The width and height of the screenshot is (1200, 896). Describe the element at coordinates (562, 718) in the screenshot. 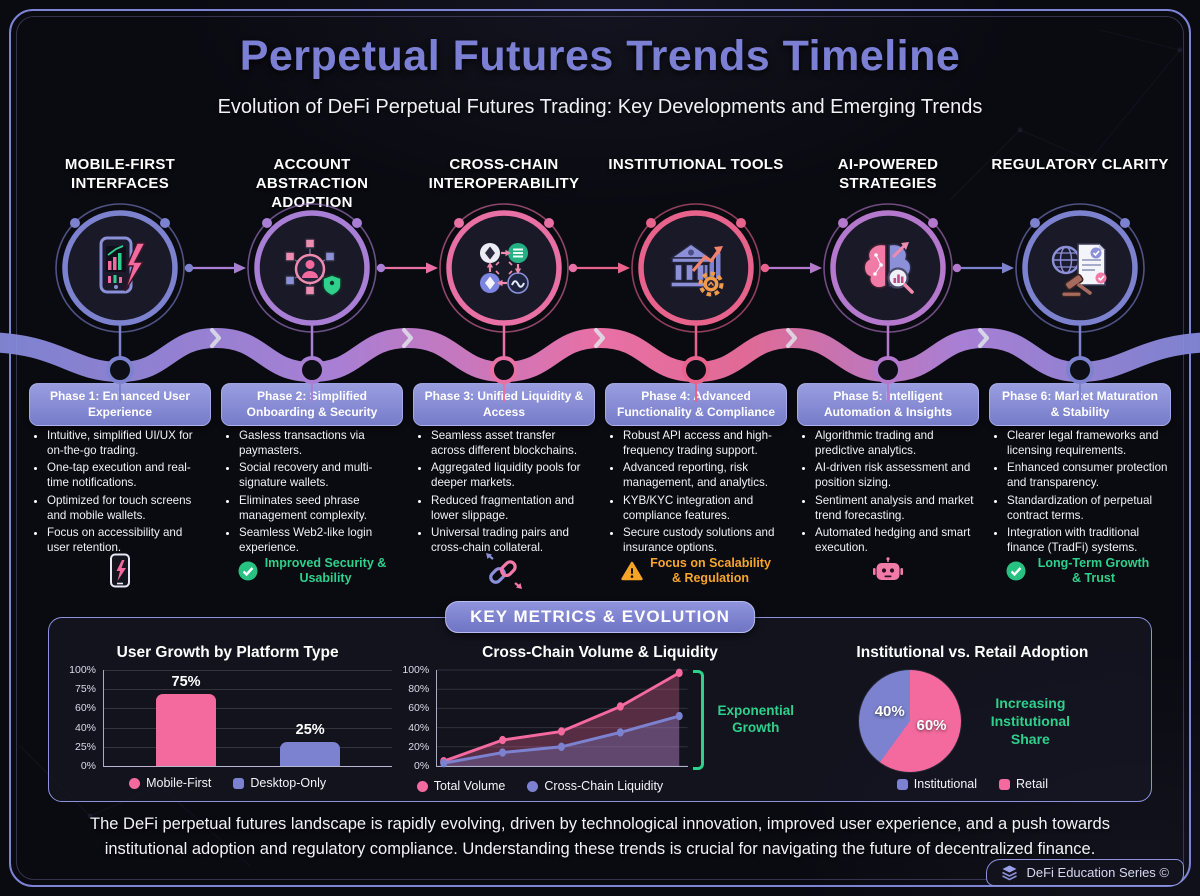

I see `line-chart-plot` at that location.